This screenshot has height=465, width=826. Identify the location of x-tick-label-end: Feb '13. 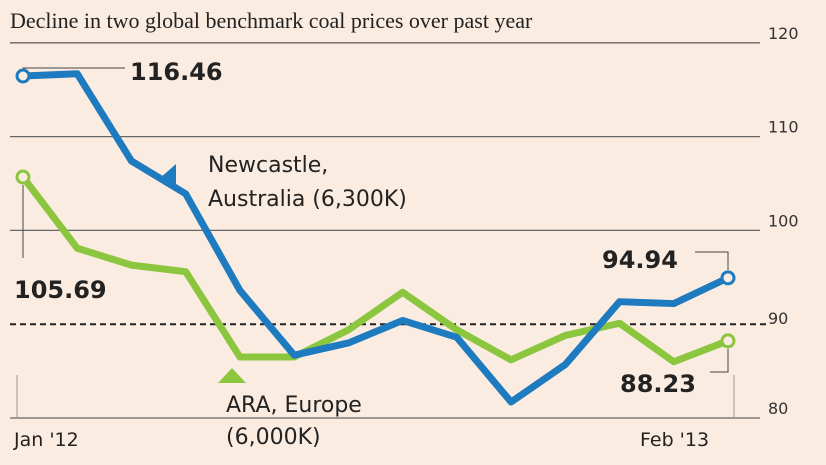
(674, 440).